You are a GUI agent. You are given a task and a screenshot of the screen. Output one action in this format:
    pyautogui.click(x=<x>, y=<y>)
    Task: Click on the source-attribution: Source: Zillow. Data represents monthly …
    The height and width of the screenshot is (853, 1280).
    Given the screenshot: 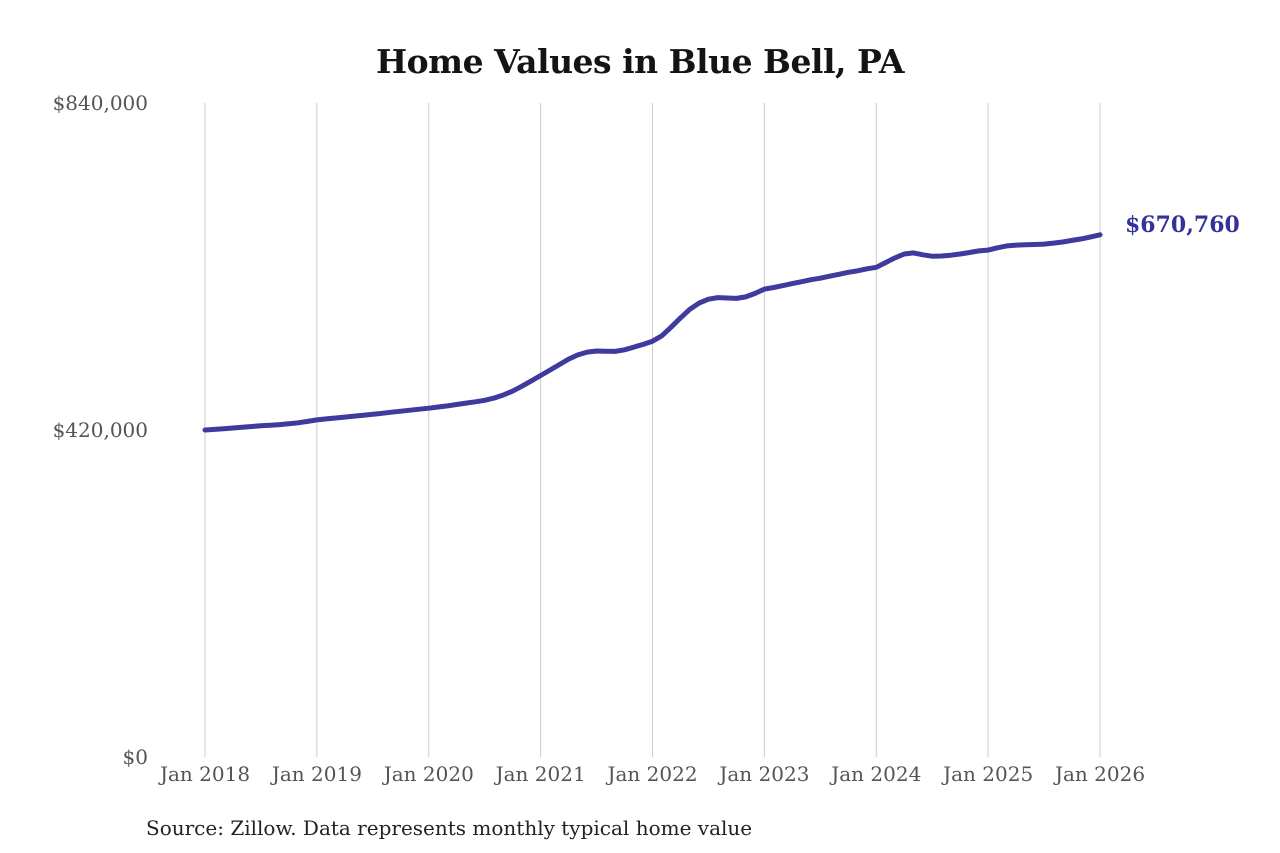 What is the action you would take?
    pyautogui.click(x=449, y=828)
    